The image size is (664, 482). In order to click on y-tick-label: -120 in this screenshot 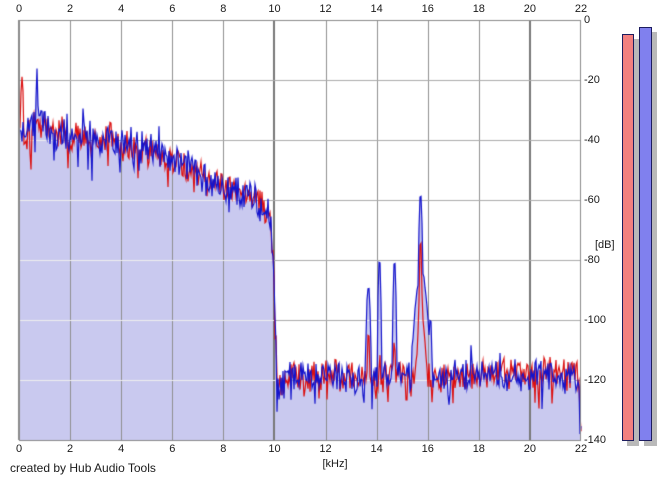, I will do `click(595, 380)`.